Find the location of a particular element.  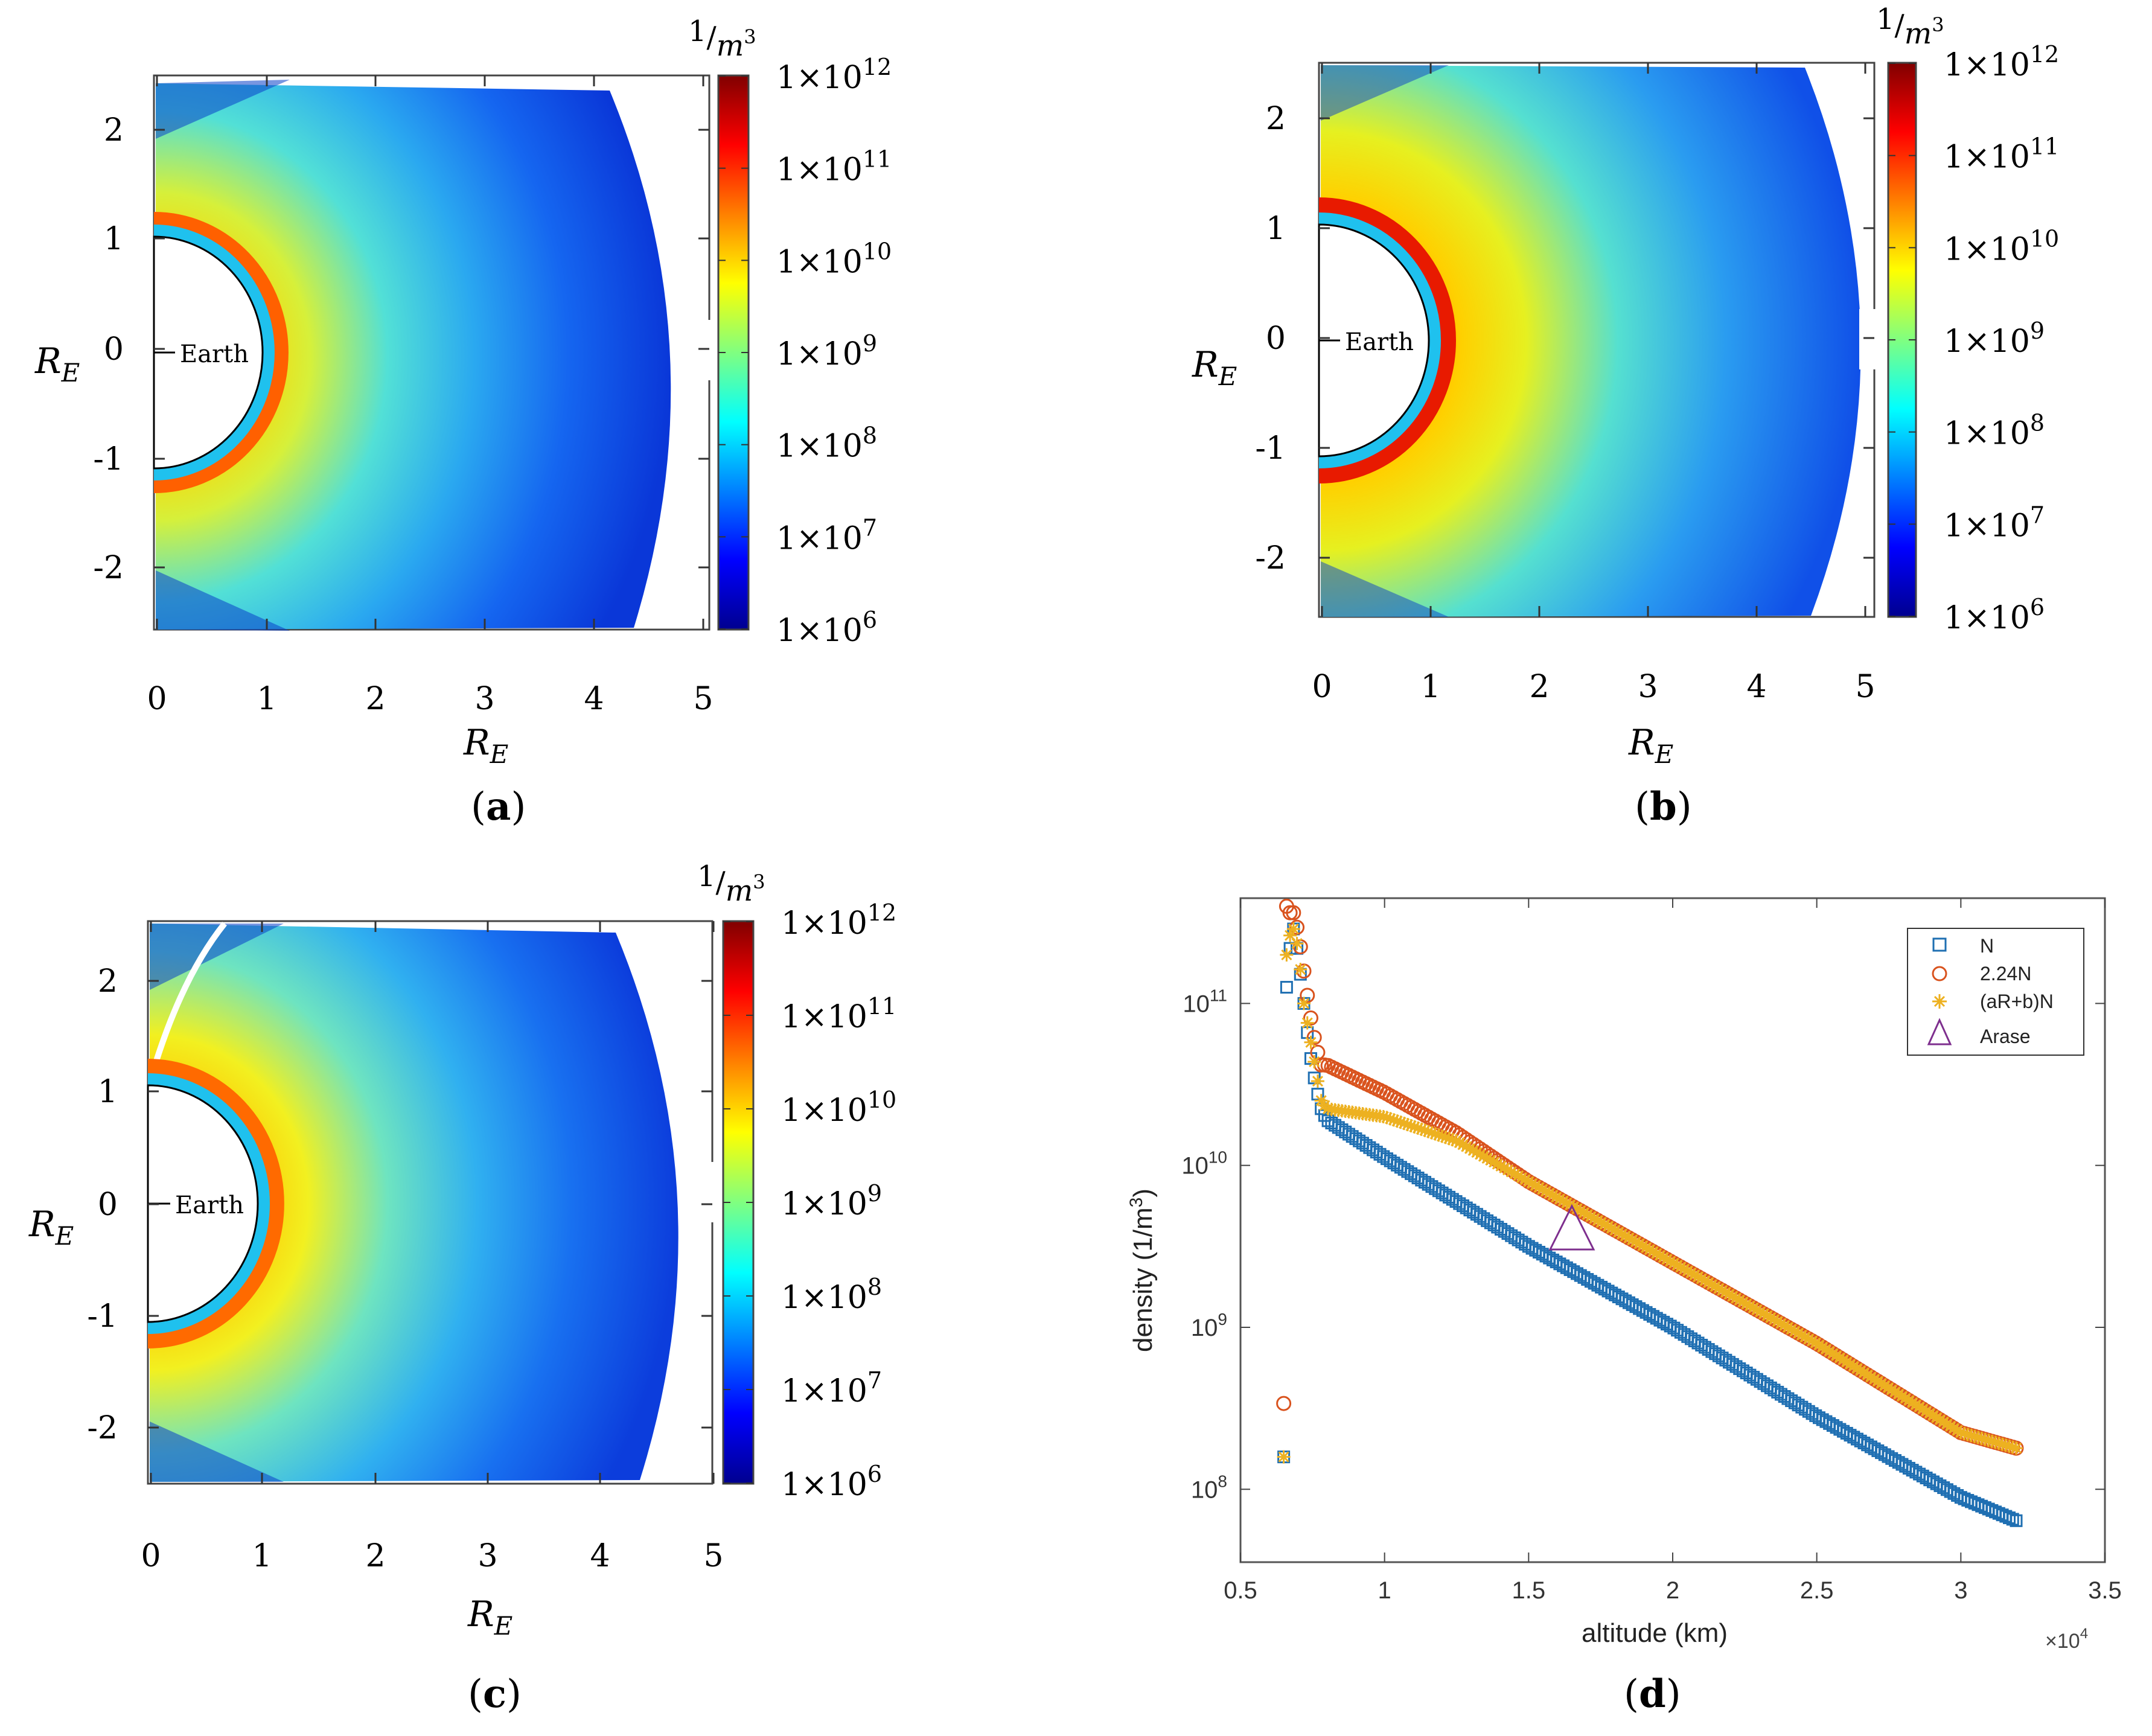

colorbar-tick-label: 1×10⁸ is located at coordinates (827, 444).